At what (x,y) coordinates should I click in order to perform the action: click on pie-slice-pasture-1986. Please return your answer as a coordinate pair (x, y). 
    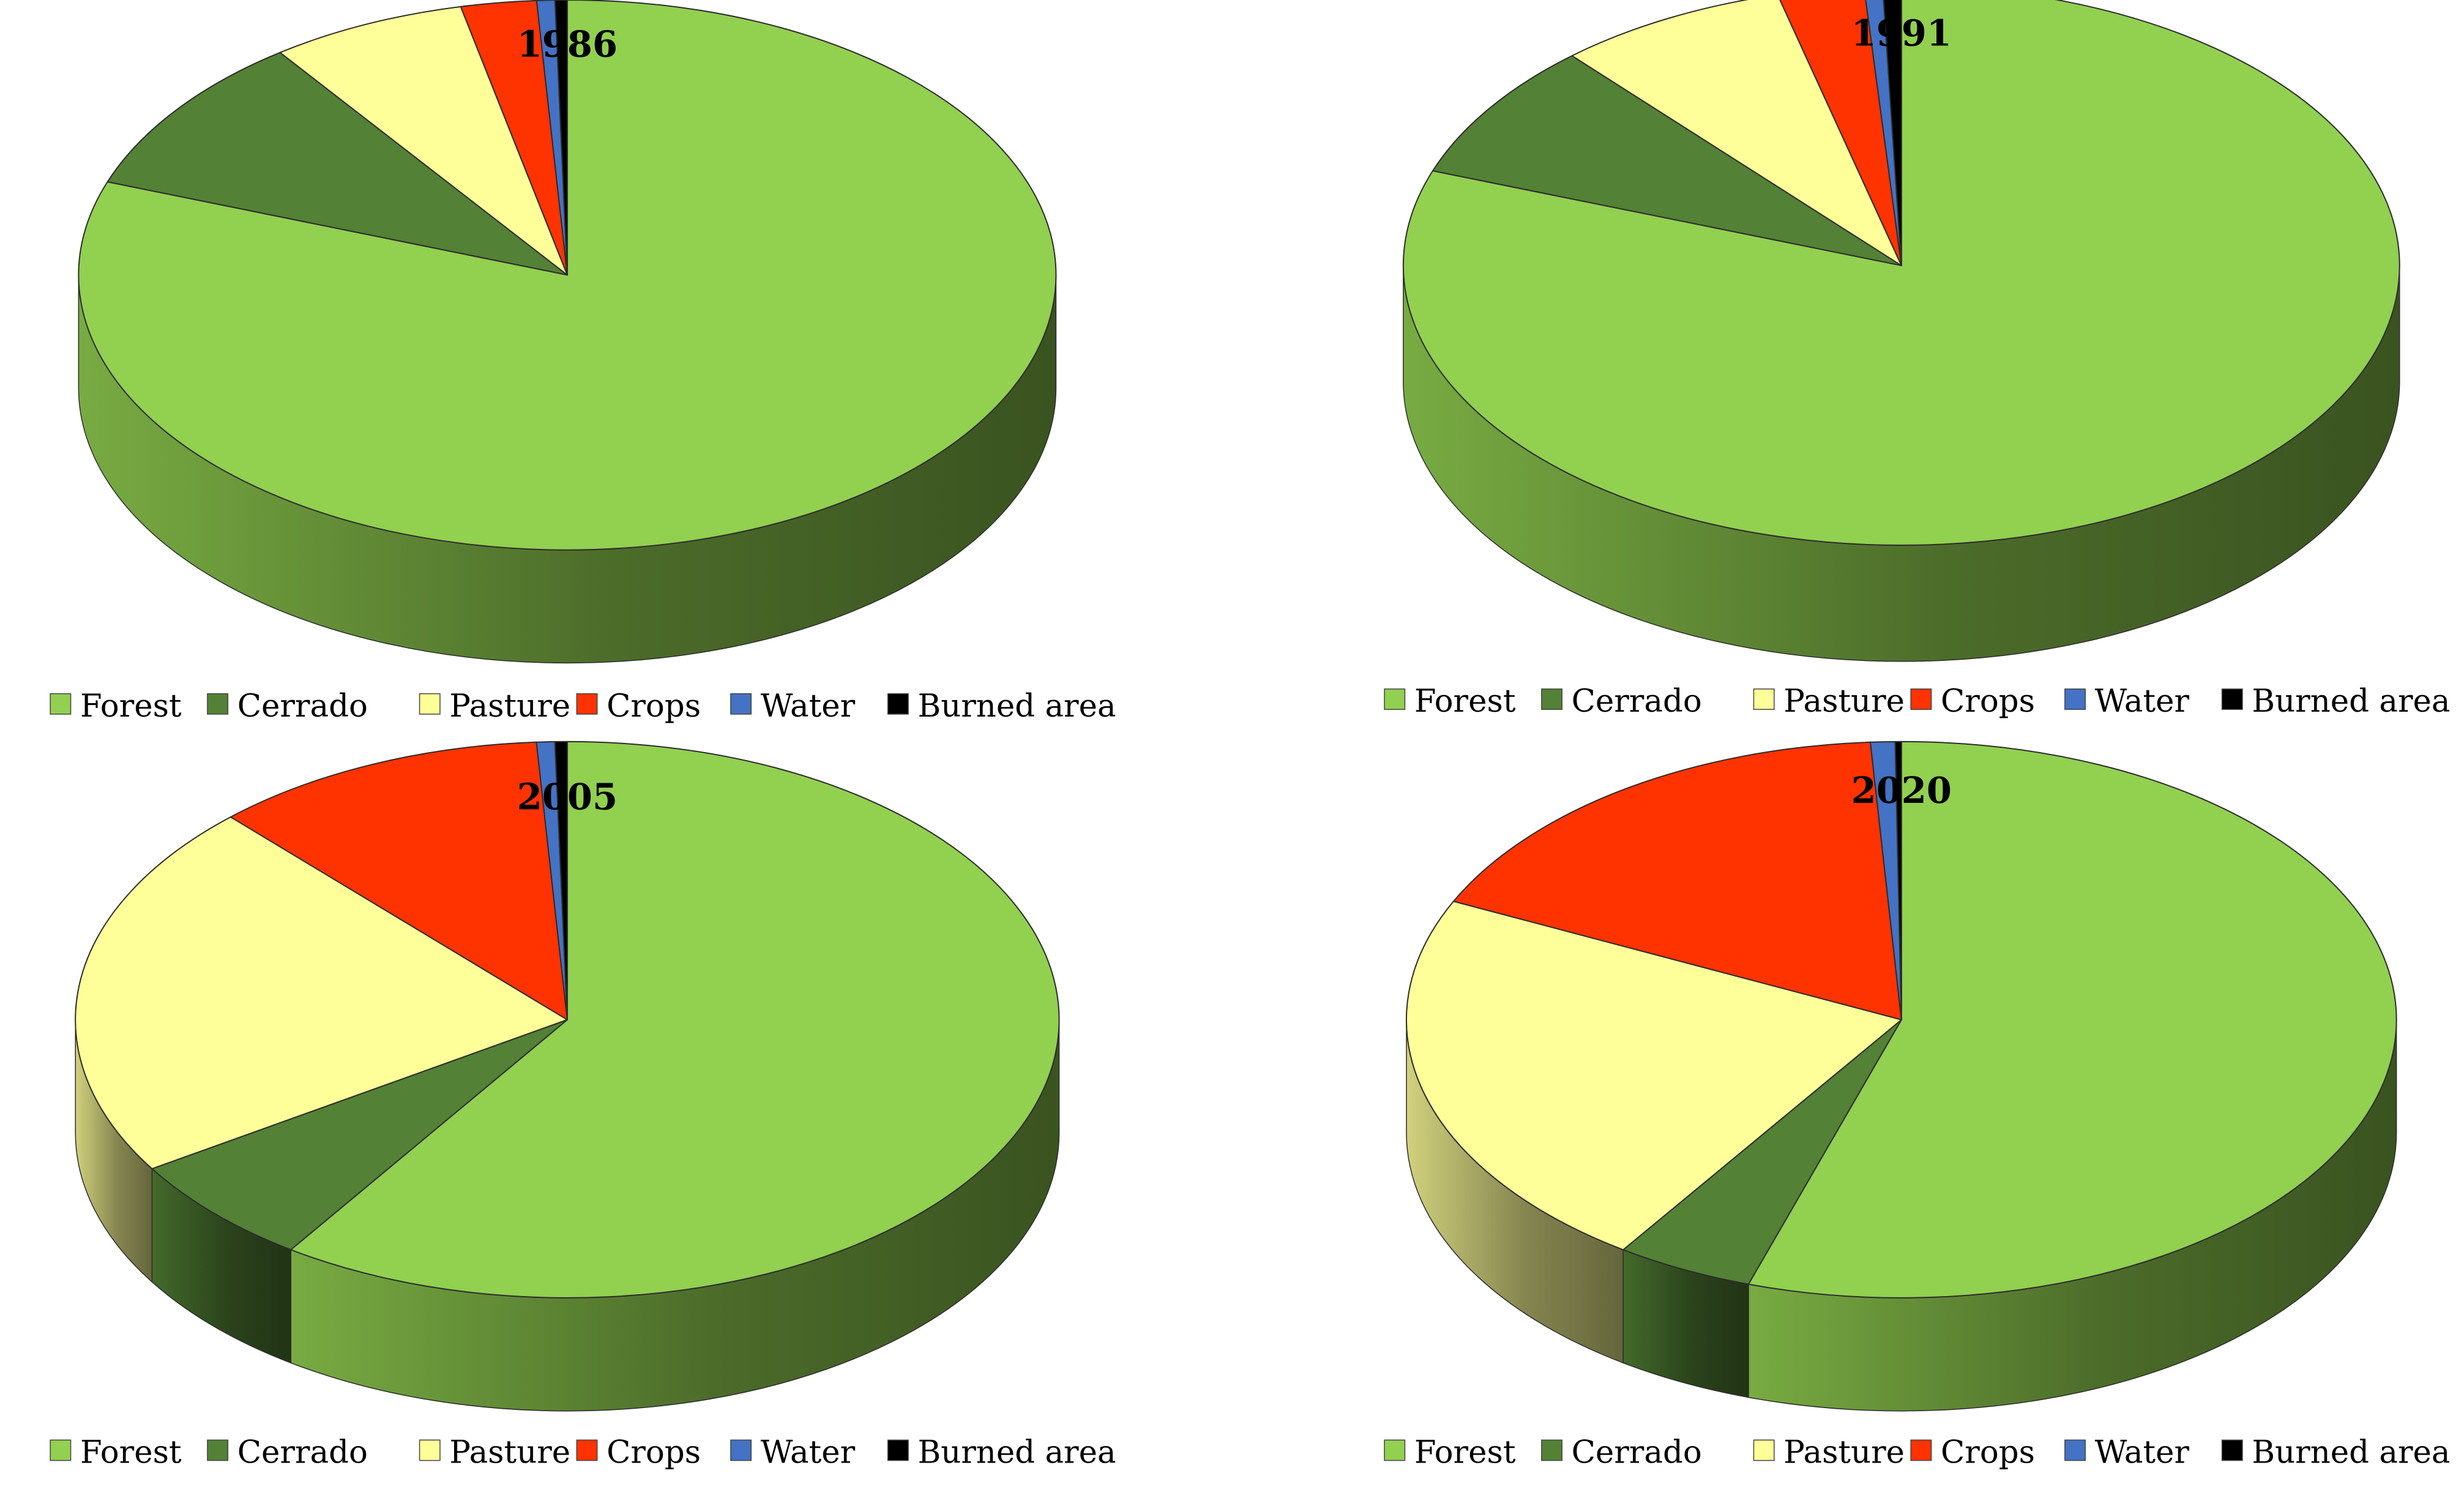
    Looking at the image, I should click on (423, 141).